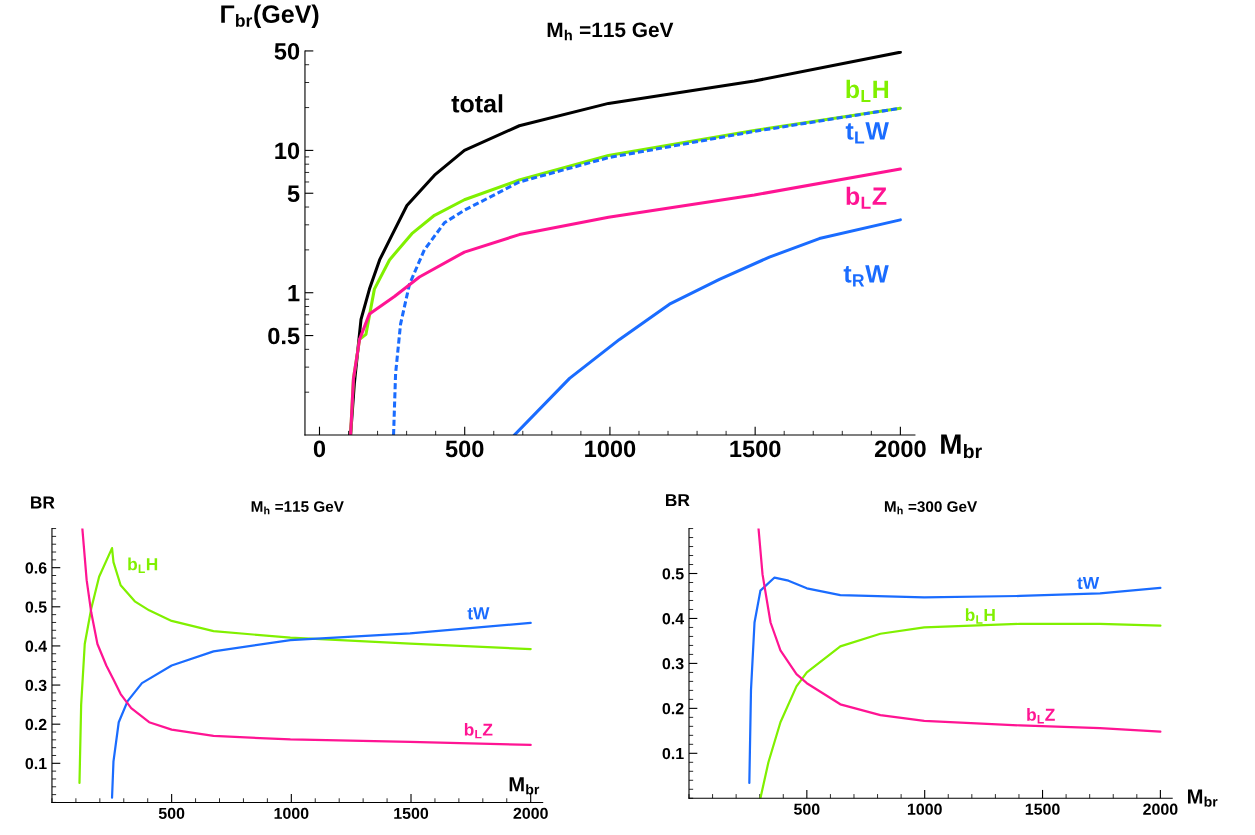 This screenshot has height=835, width=1255. What do you see at coordinates (477, 103) in the screenshot?
I see `series-label: total` at bounding box center [477, 103].